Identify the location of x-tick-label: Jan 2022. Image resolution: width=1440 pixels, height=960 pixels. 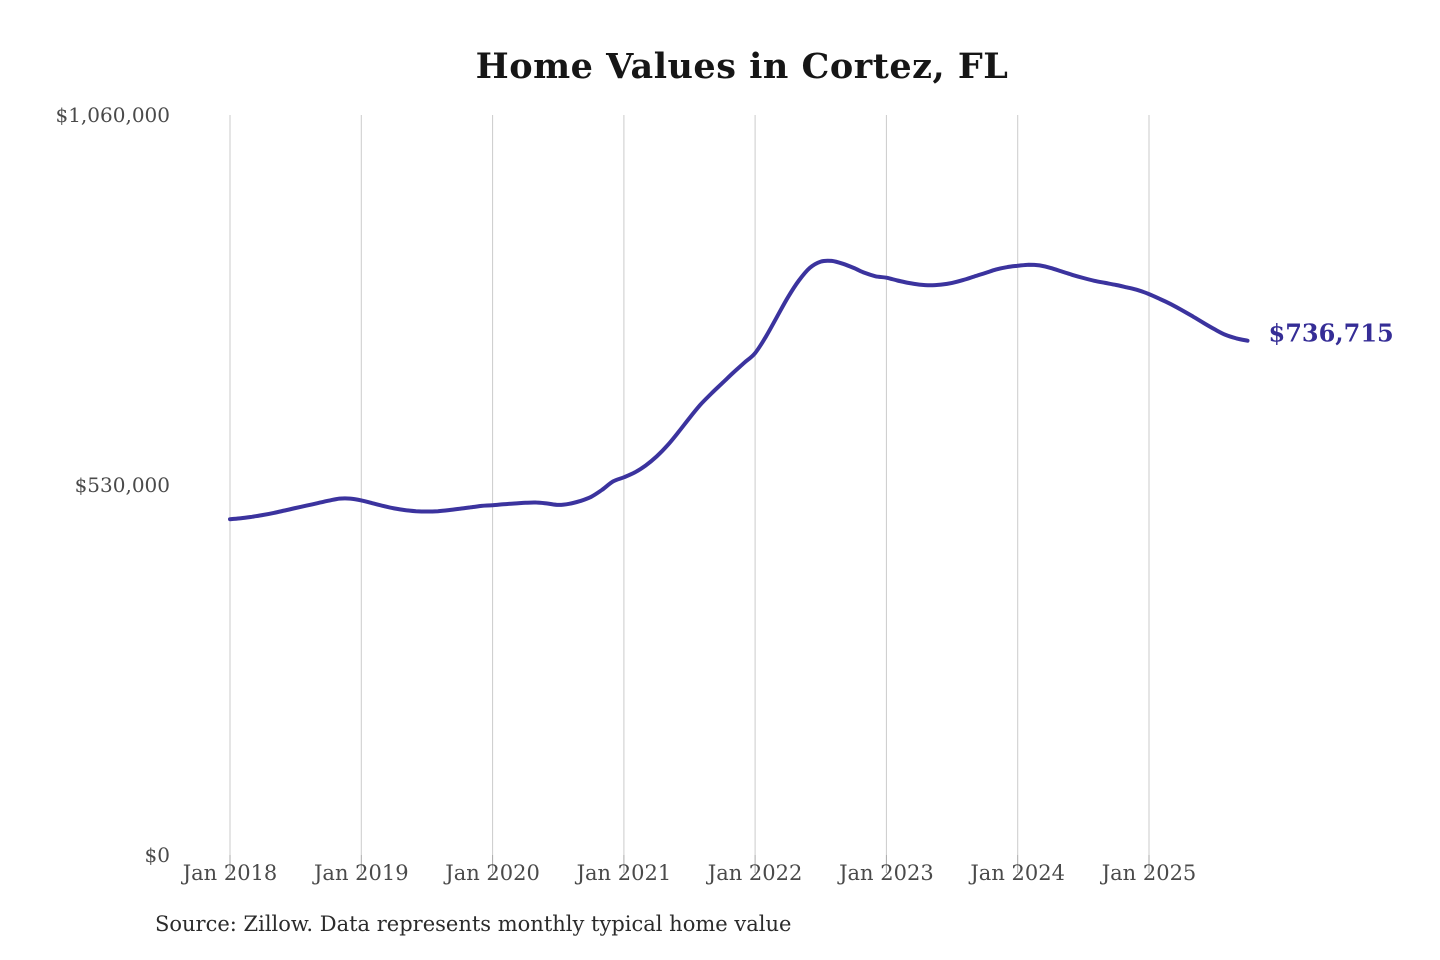
(754, 873).